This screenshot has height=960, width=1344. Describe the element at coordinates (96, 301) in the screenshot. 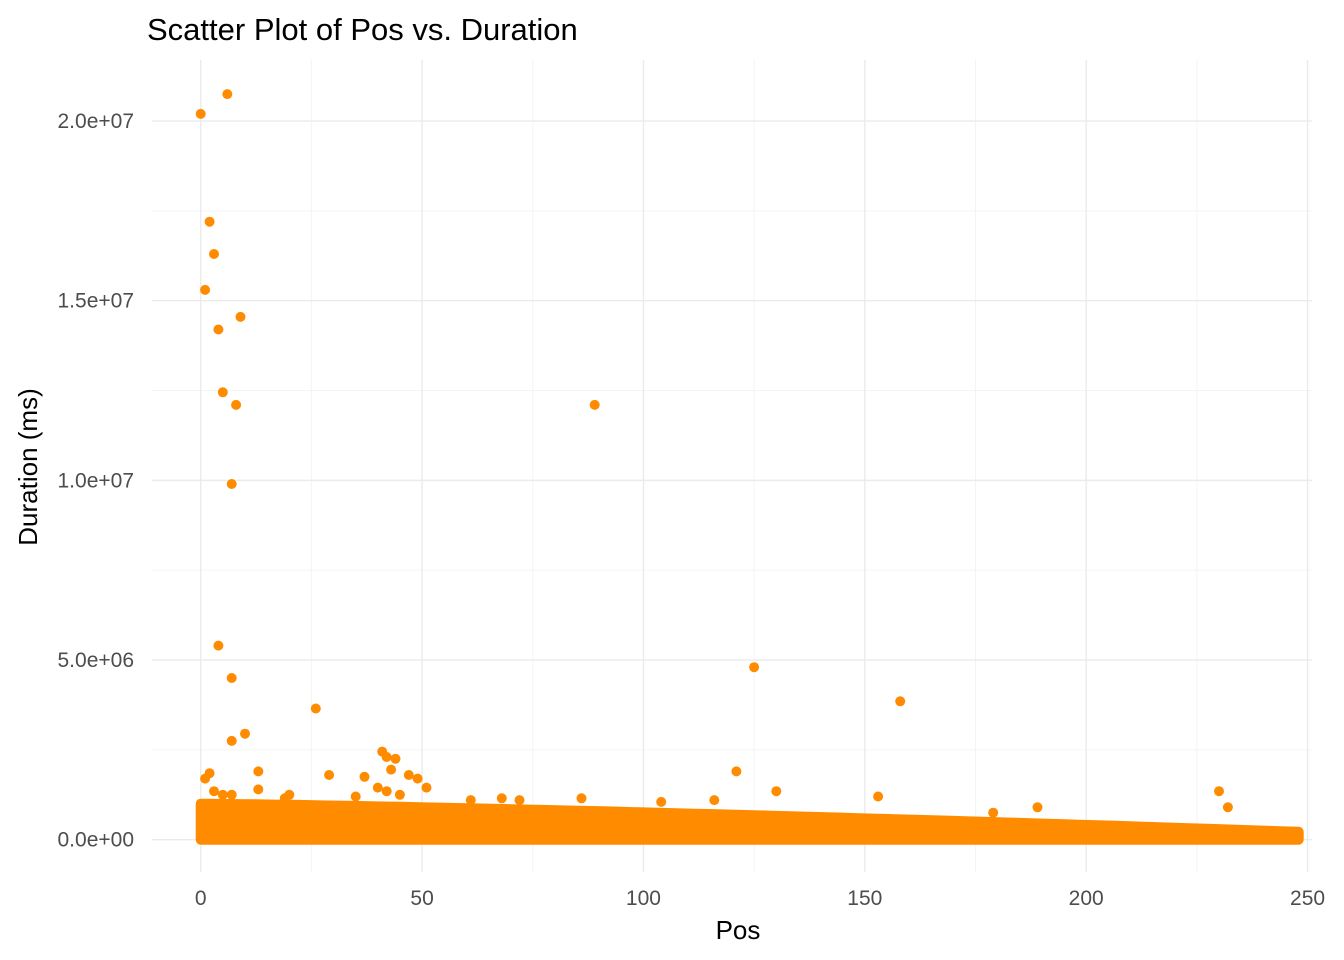

I see `y-tick-label: 1.5e+07` at that location.